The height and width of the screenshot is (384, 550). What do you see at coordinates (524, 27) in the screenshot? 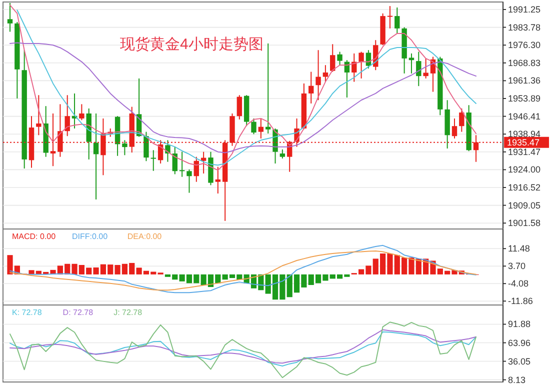
I see `y-tick-label: 1983.78` at bounding box center [524, 27].